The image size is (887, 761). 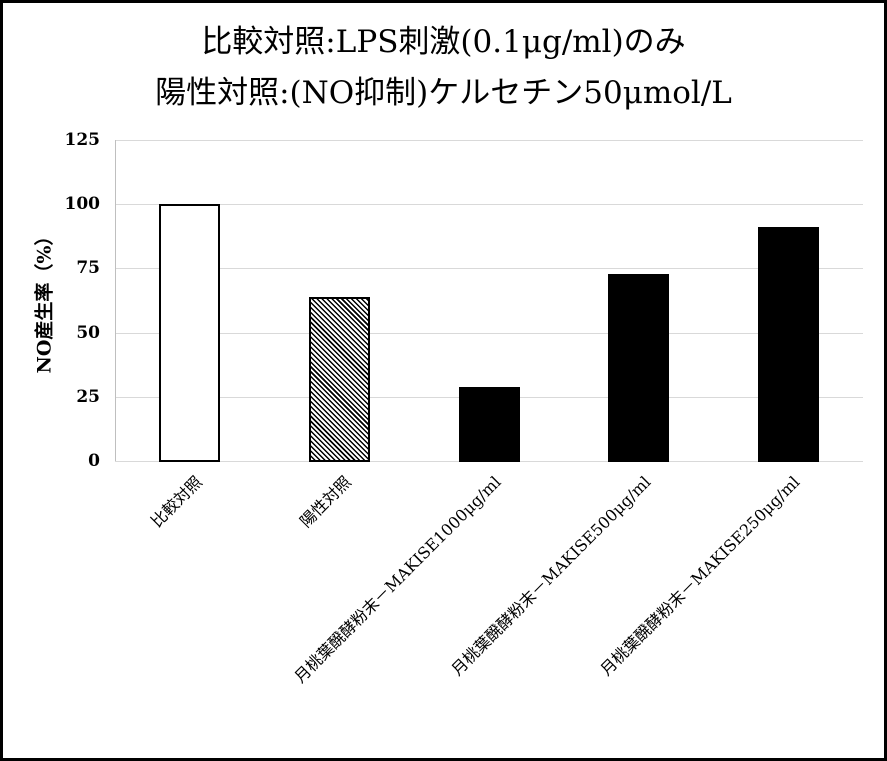 What do you see at coordinates (88, 333) in the screenshot?
I see `y-tick-label: 50` at bounding box center [88, 333].